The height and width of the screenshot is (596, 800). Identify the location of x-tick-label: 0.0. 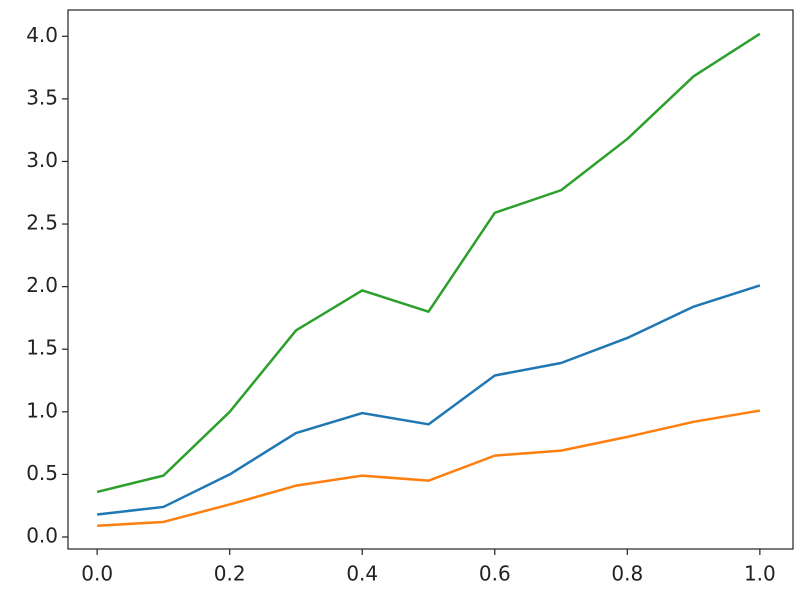
(97, 574).